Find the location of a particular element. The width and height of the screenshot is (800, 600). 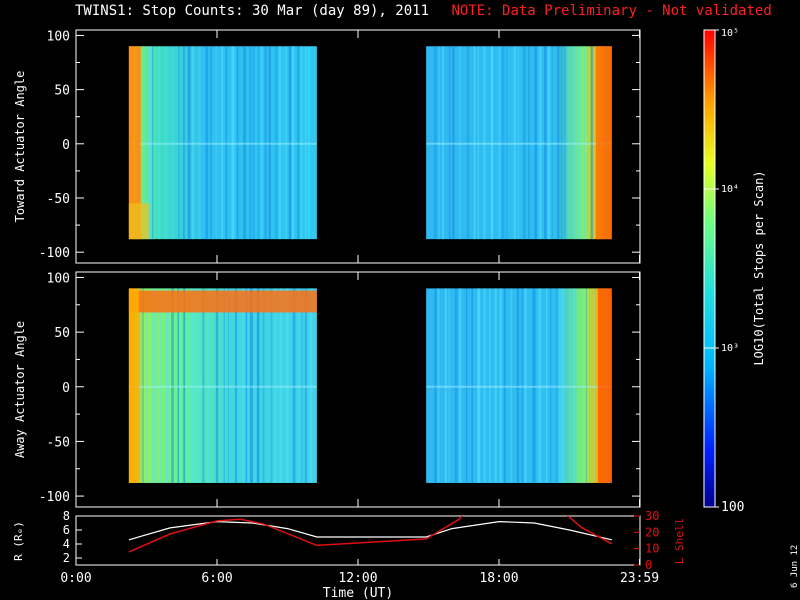

high-count-patch is located at coordinates (138, 221).